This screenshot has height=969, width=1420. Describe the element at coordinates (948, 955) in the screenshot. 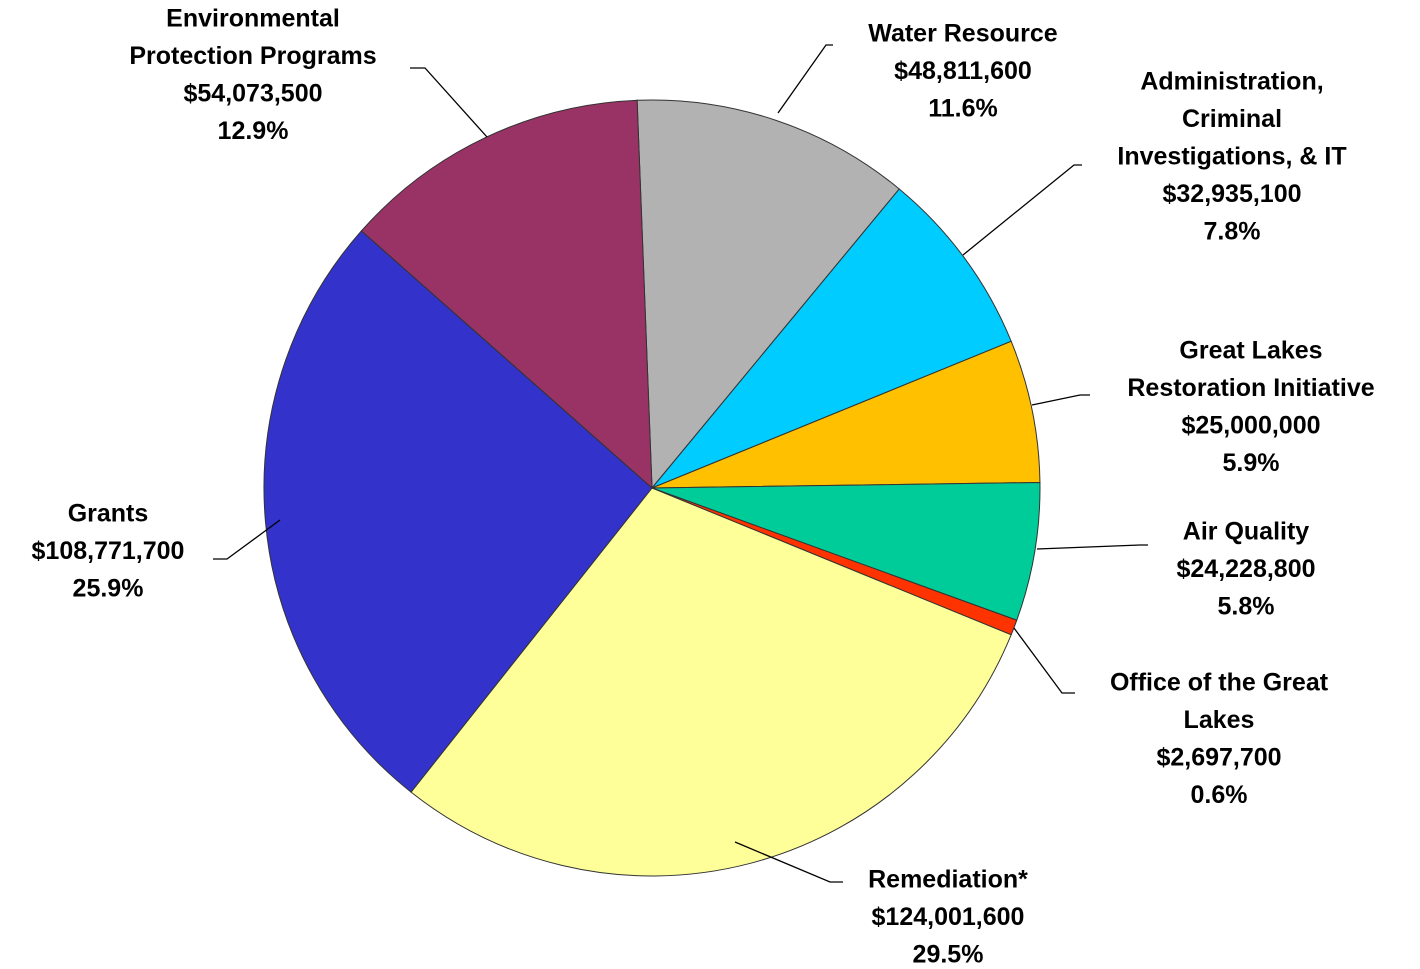

I see `percent-label: 29.5%` at that location.